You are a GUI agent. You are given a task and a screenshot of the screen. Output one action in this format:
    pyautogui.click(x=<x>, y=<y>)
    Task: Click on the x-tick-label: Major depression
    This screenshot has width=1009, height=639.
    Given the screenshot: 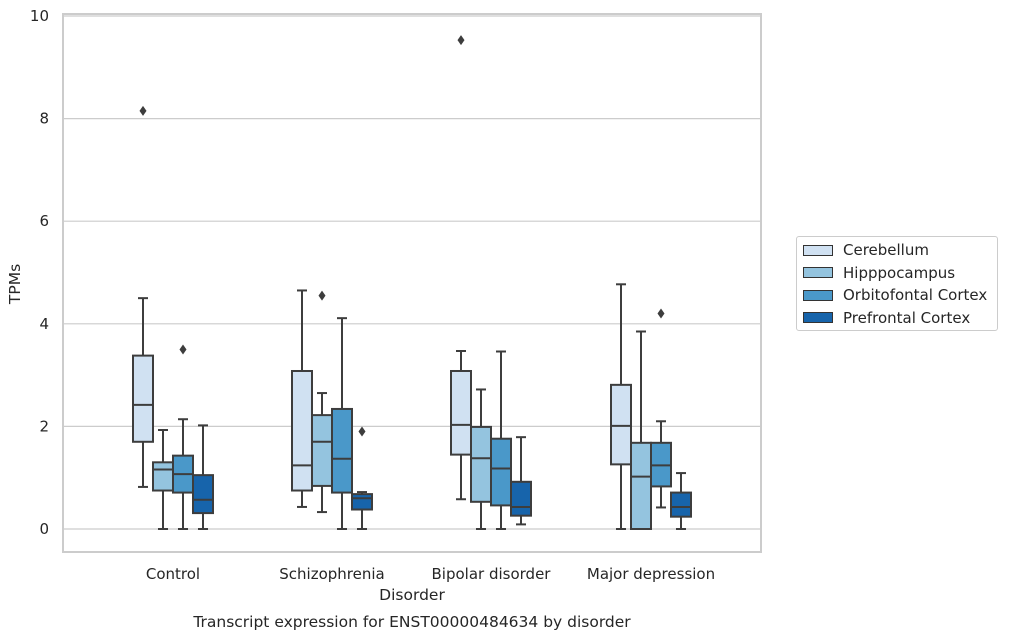 What is the action you would take?
    pyautogui.click(x=651, y=574)
    